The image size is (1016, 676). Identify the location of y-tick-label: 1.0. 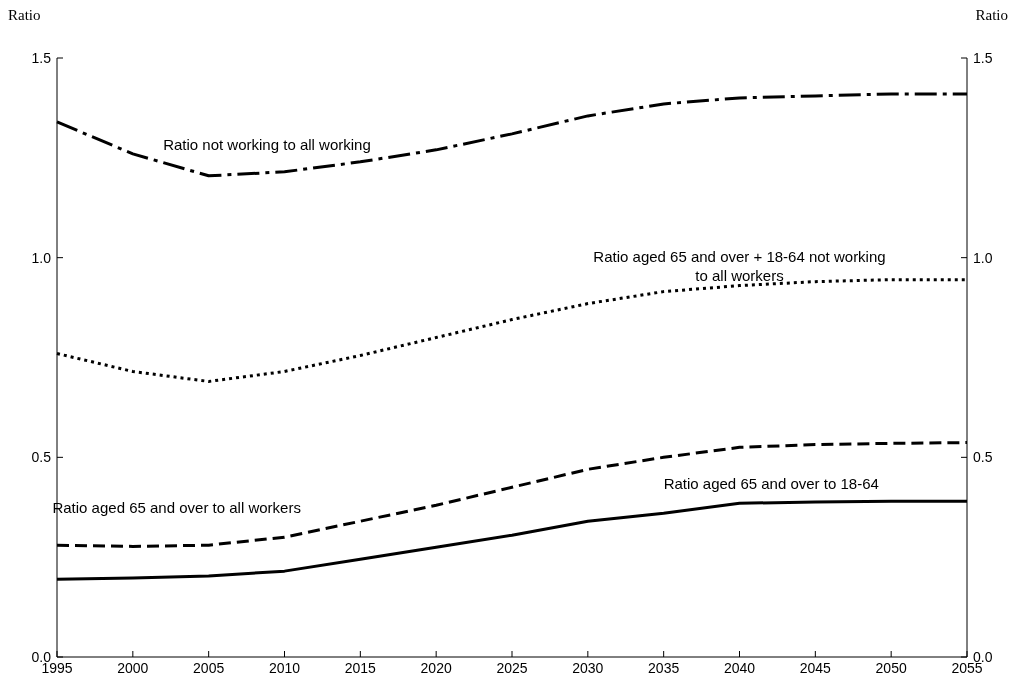
(41, 257).